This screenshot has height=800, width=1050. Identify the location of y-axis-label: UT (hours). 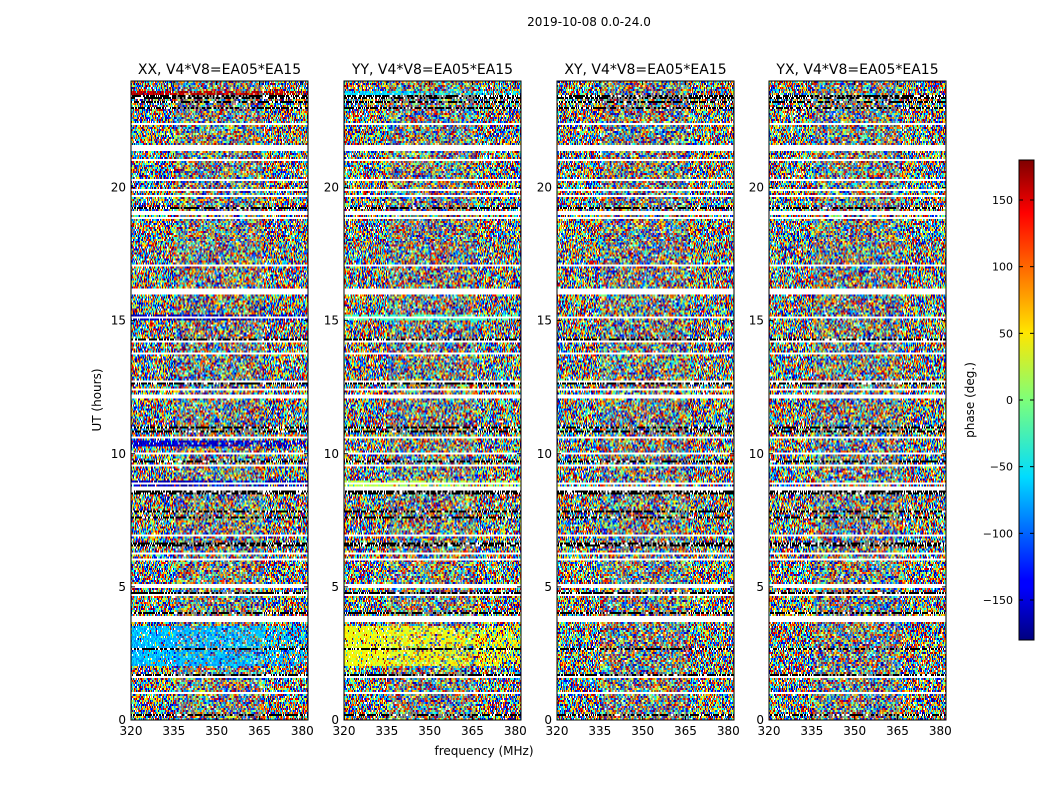
(97, 399).